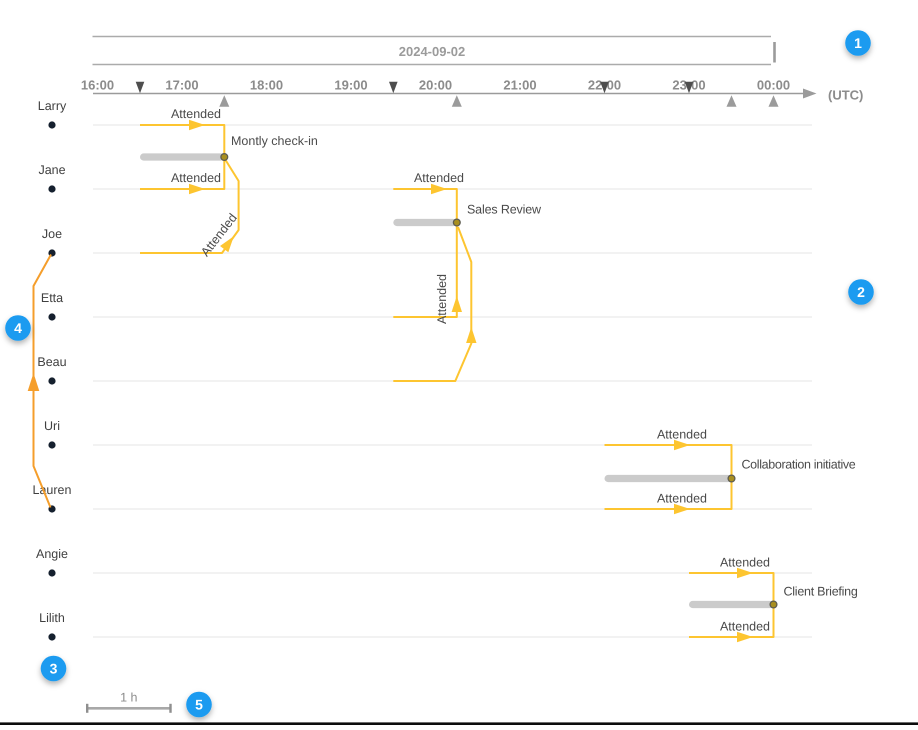 This screenshot has width=918, height=730. What do you see at coordinates (51, 362) in the screenshot?
I see `svg-text: Beau` at bounding box center [51, 362].